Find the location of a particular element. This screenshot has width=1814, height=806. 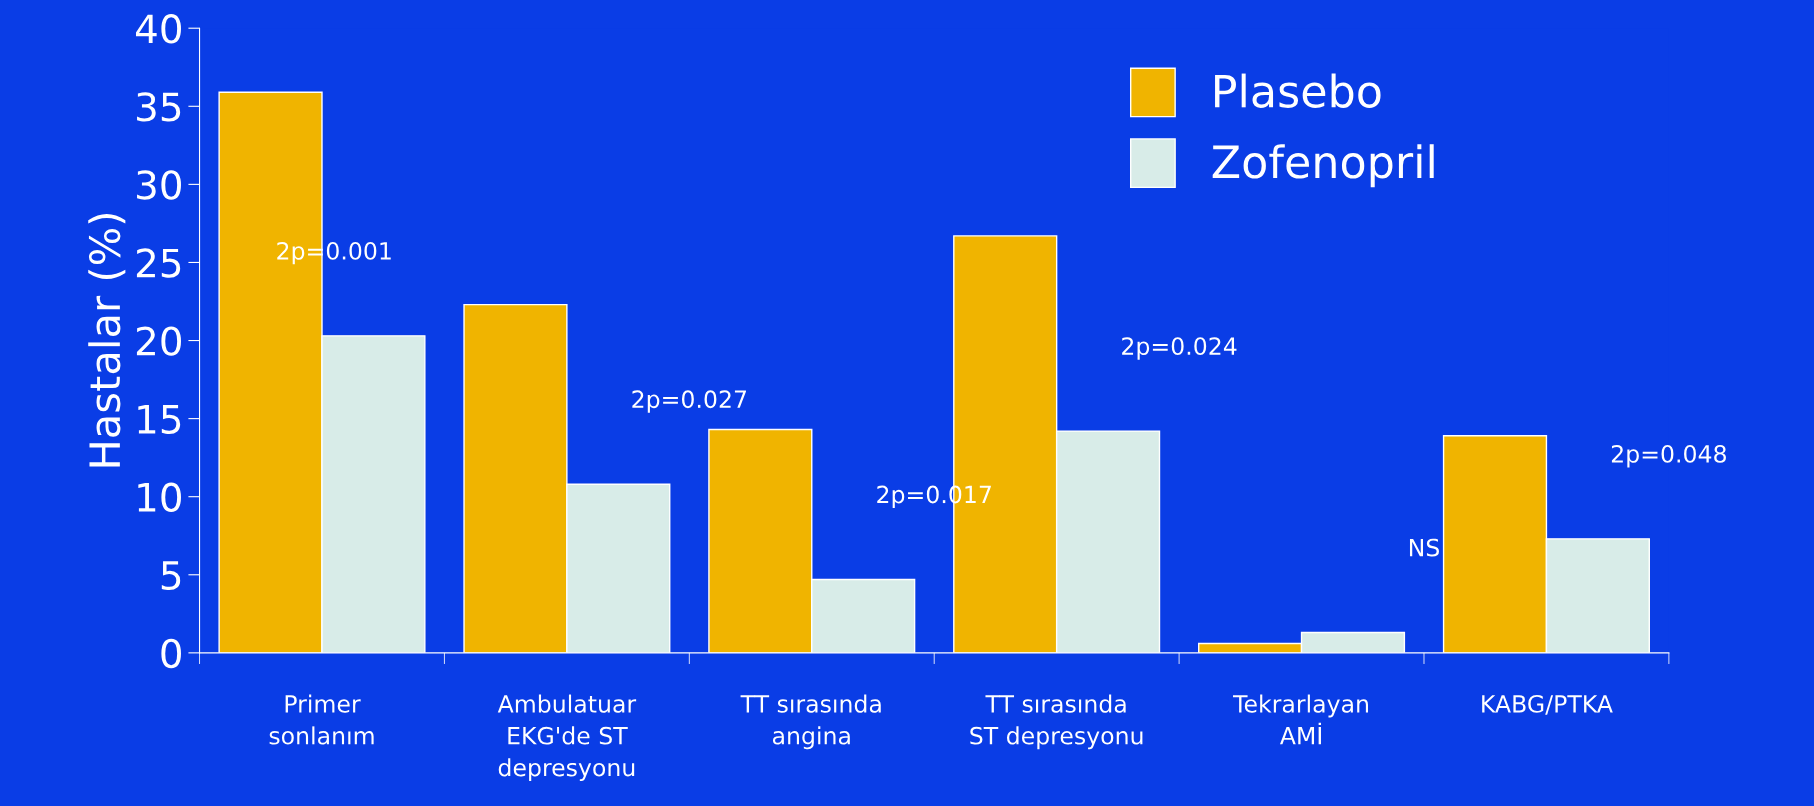

y-tick-label: 35 is located at coordinates (159, 107).